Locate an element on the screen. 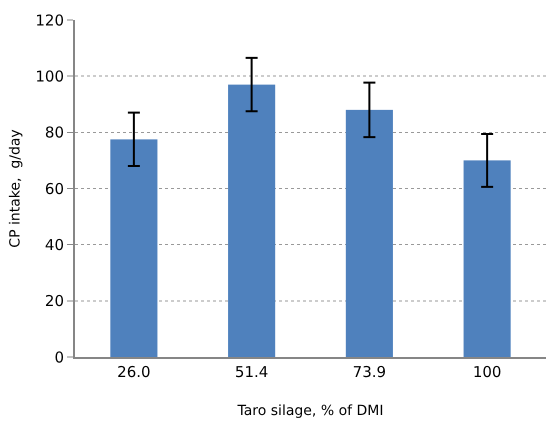 The height and width of the screenshot is (432, 556). y-tick-label: 80 is located at coordinates (54, 133).